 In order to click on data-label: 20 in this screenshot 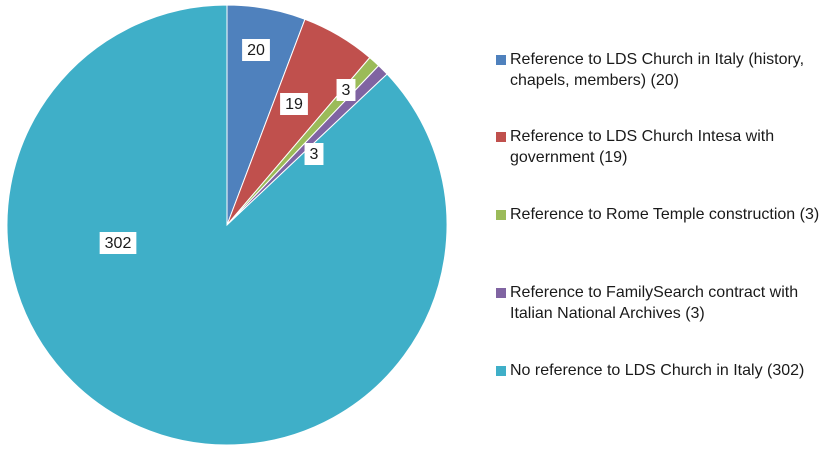, I will do `click(256, 50)`.